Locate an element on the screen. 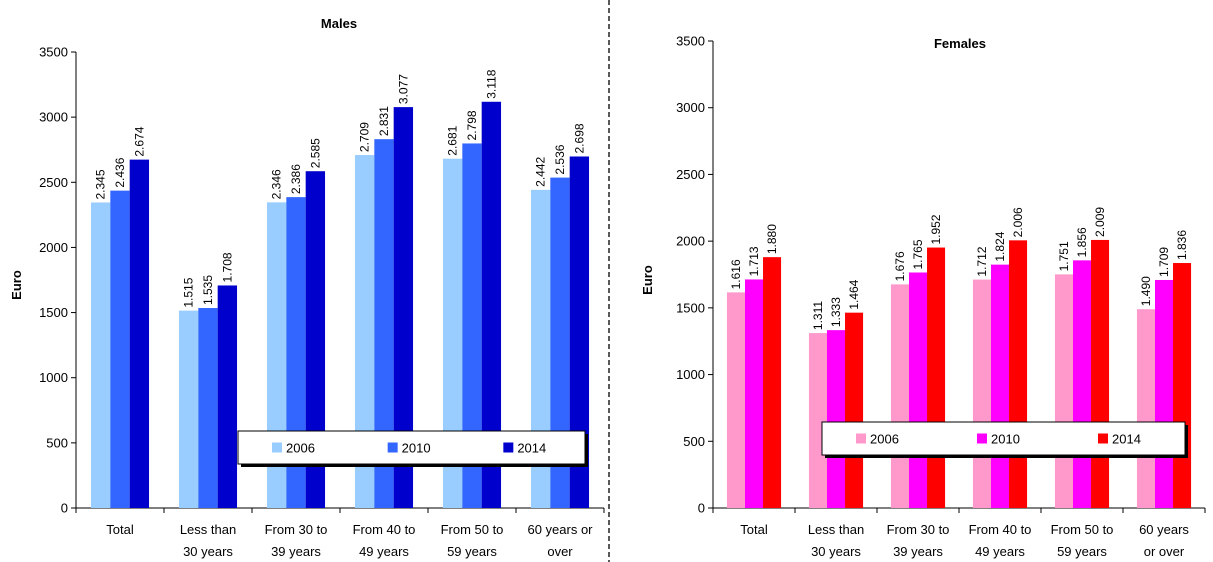  females-data-label: 1.765 is located at coordinates (918, 254).